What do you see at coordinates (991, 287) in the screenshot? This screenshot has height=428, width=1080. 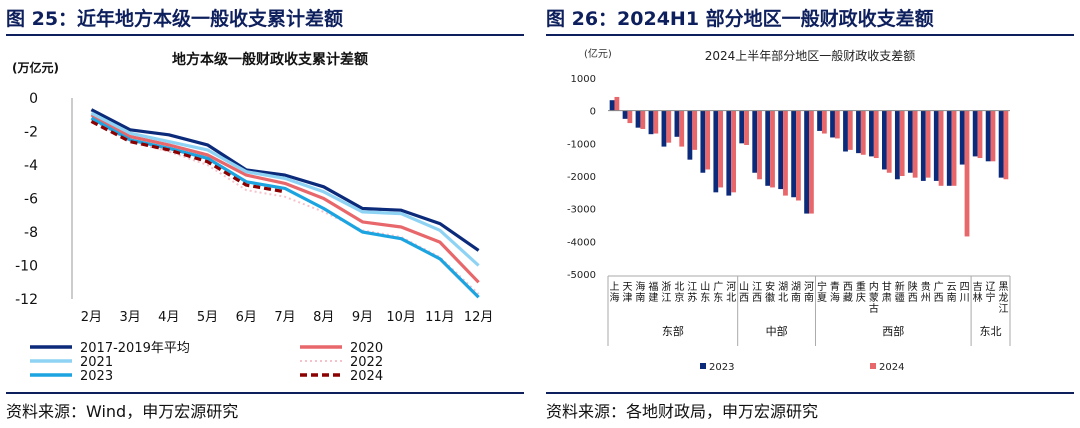 I see `x-category-label-char: 辽` at bounding box center [991, 287].